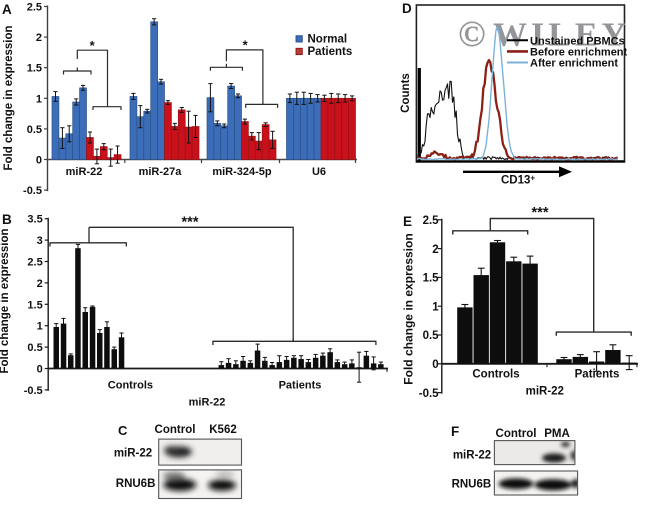  Describe the element at coordinates (328, 40) in the screenshot. I see `svg-text: Normal` at that location.